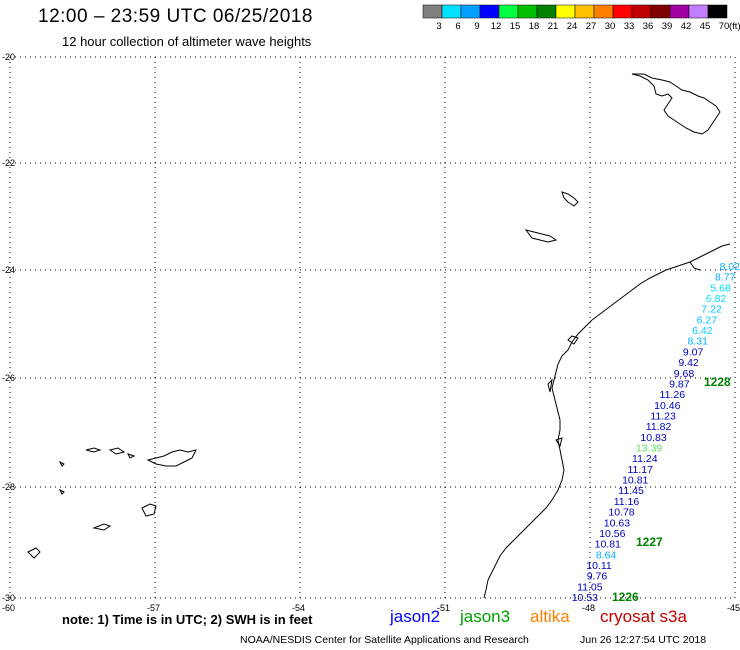  Describe the element at coordinates (457, 26) in the screenshot. I see `legend-label: 6` at that location.